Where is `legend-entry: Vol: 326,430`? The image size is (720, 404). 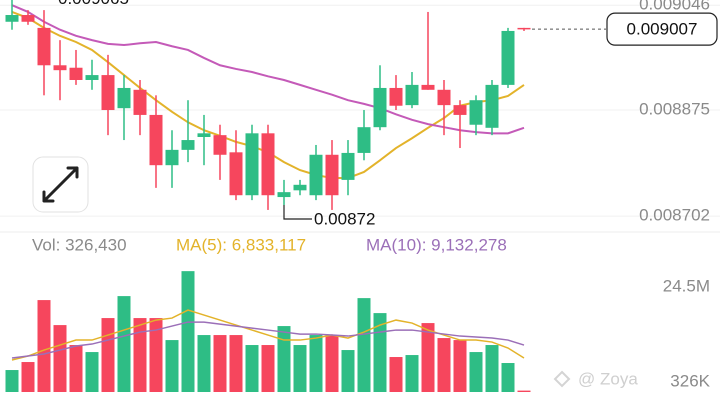
legend-entry: Vol: 326,430 is located at coordinates (79, 244).